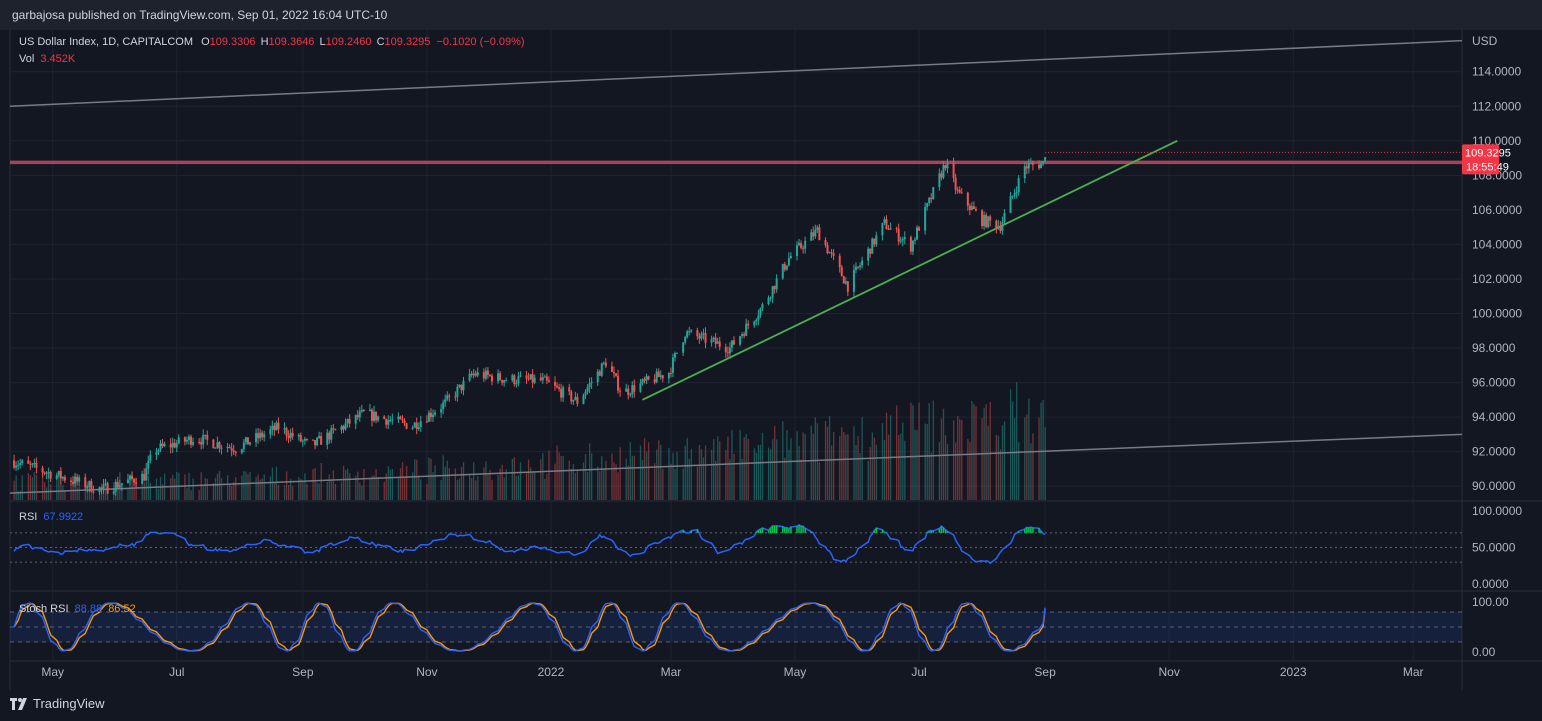 Image resolution: width=1542 pixels, height=721 pixels. I want to click on channel-lower-line, so click(736, 463).